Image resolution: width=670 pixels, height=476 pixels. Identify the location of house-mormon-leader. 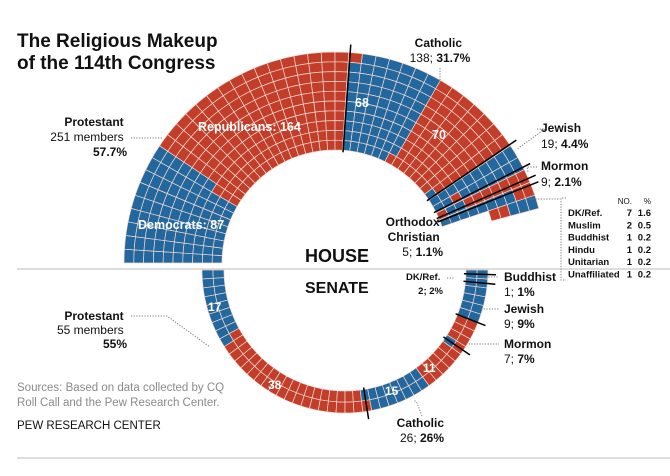
(531, 169).